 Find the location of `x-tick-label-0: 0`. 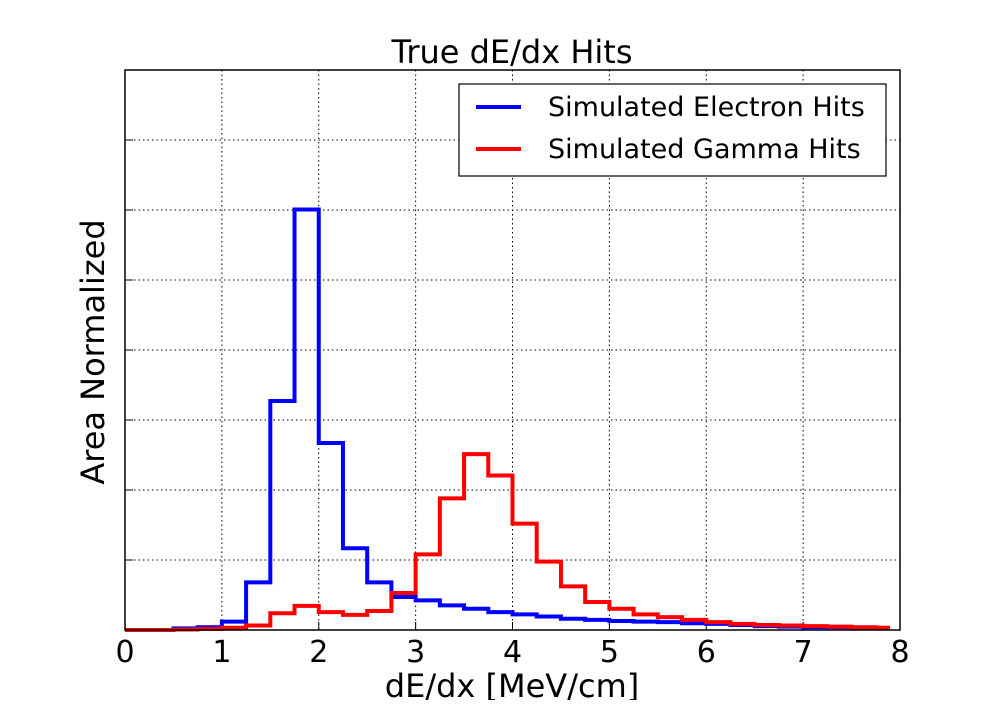

x-tick-label-0: 0 is located at coordinates (124, 652).